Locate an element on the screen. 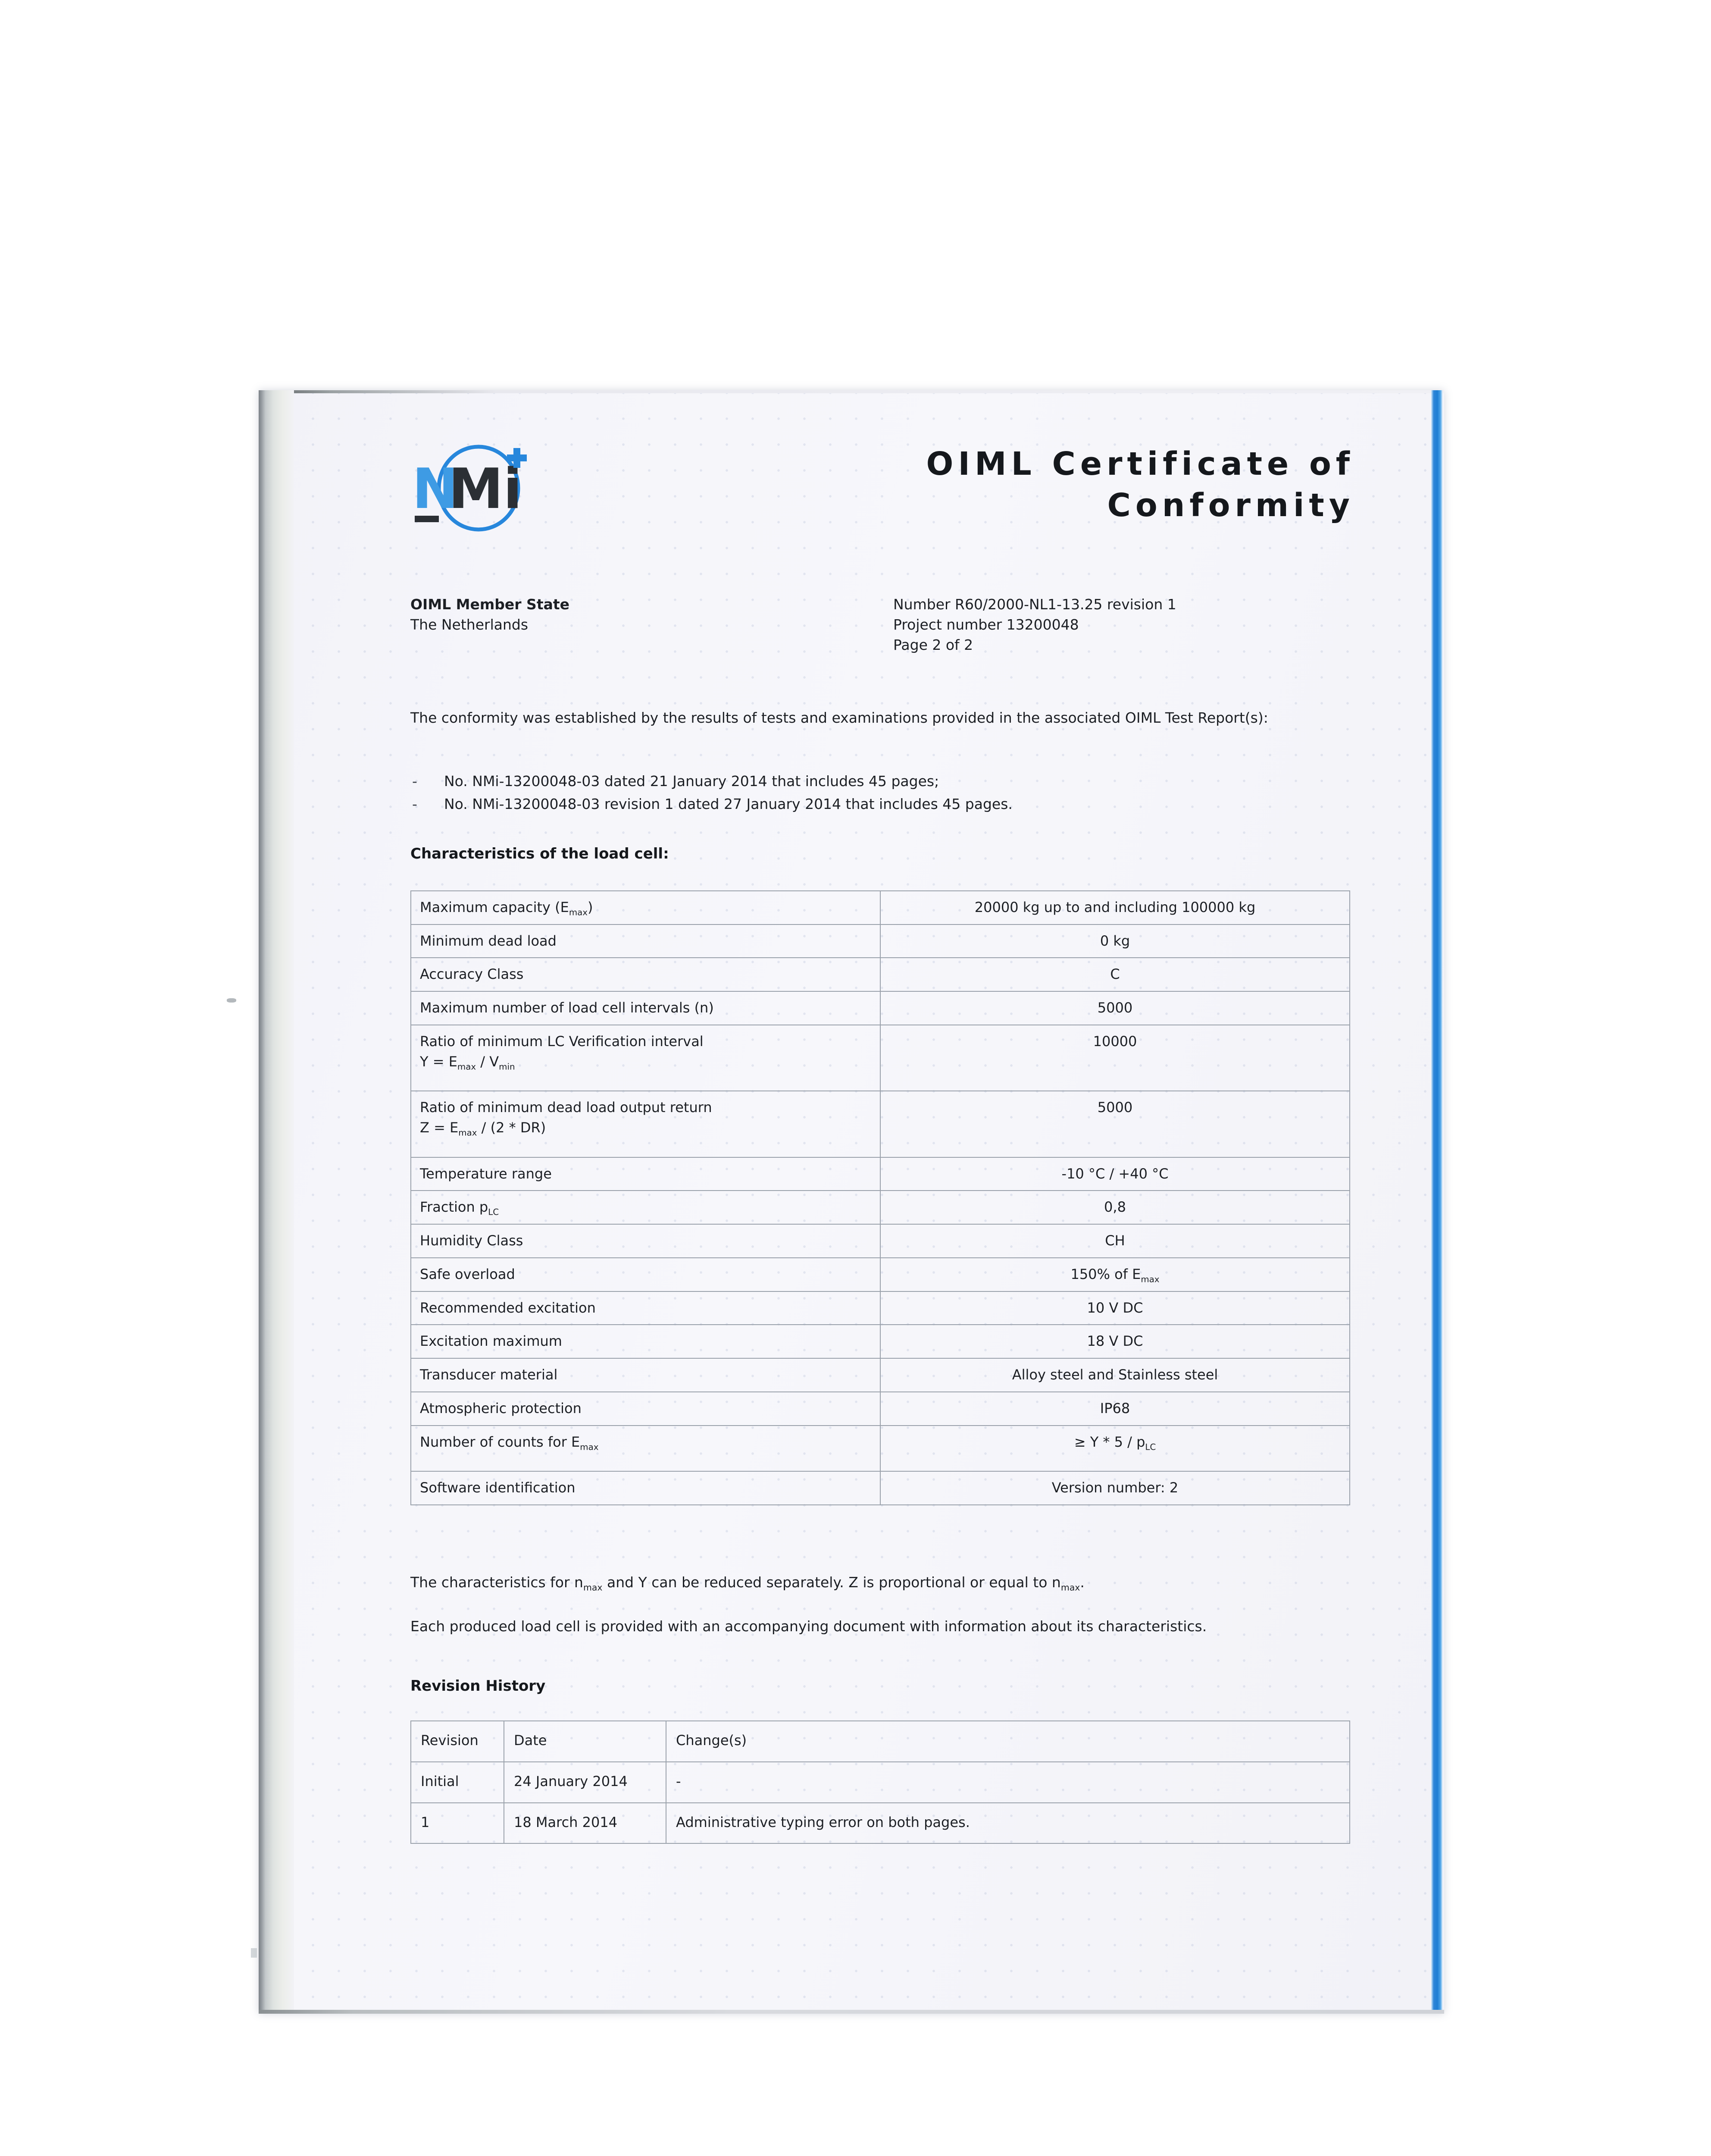 The image size is (1711, 2156). document-header: N Mi OIML Certificate of Conformity is located at coordinates (884, 502).